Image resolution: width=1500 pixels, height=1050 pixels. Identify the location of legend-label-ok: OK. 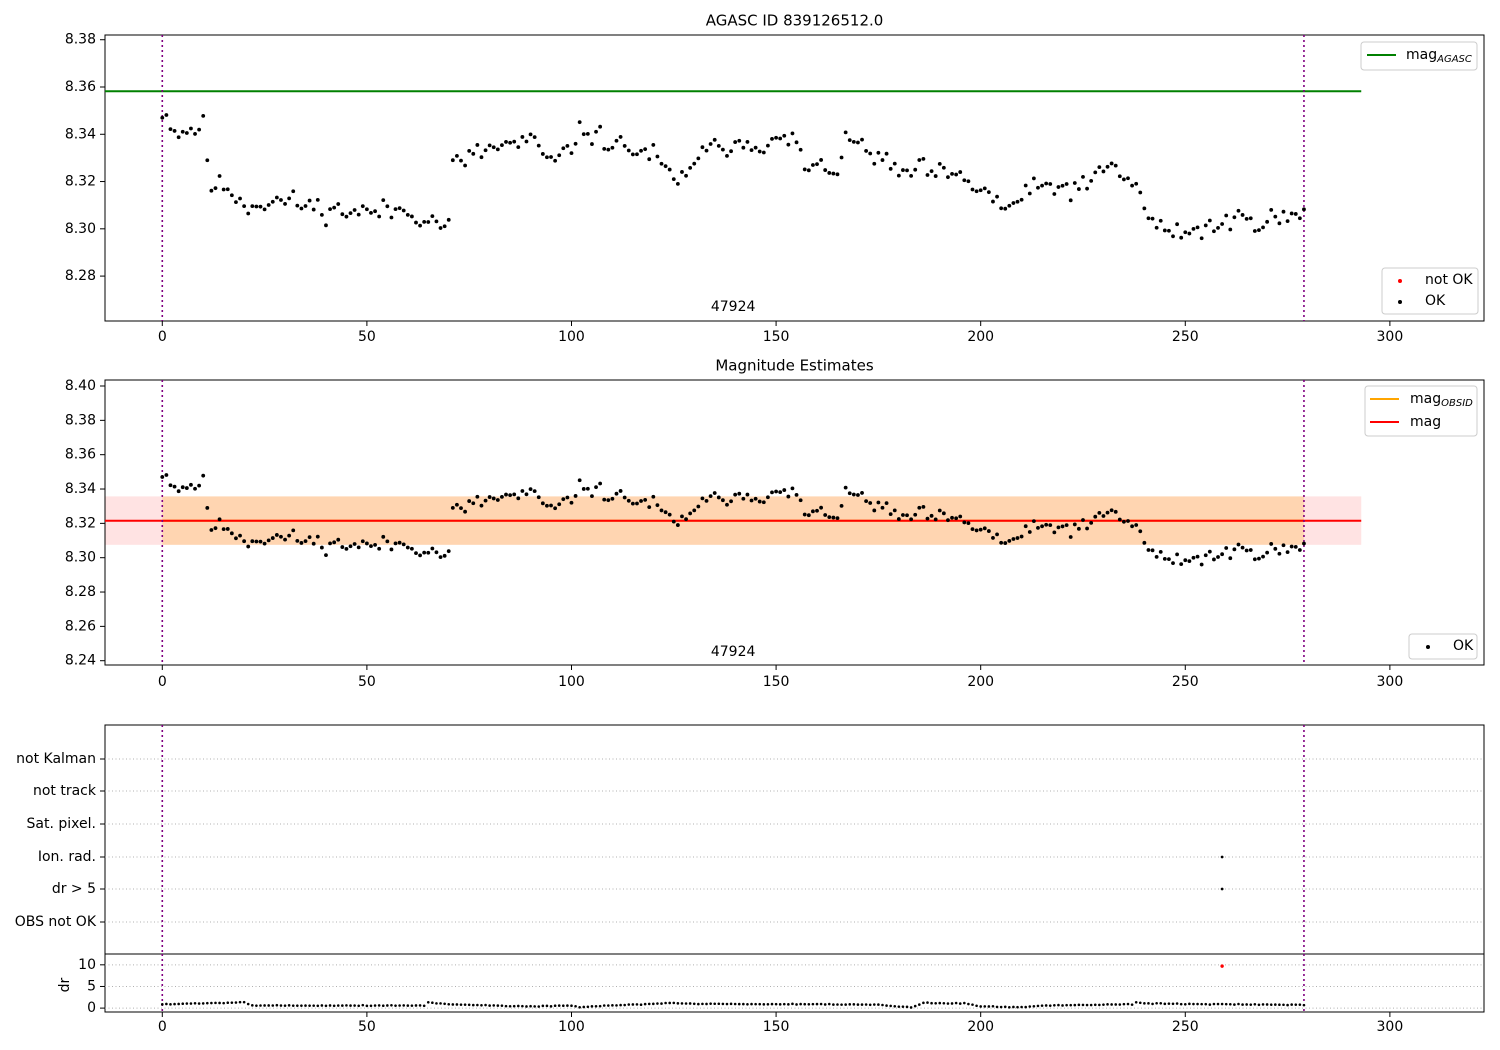
(1463, 646).